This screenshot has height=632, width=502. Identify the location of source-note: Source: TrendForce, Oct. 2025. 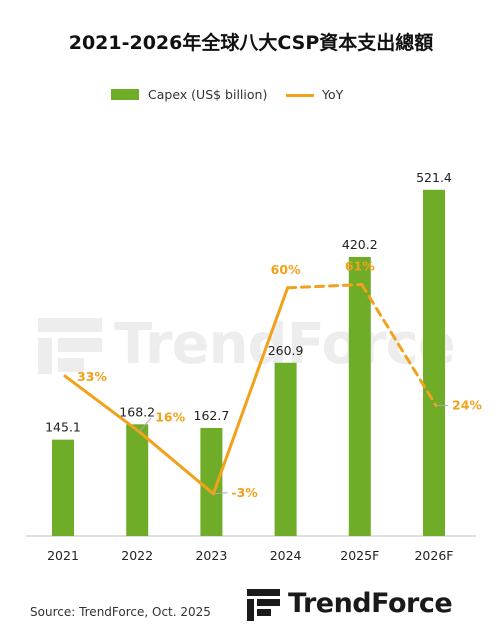
(120, 612).